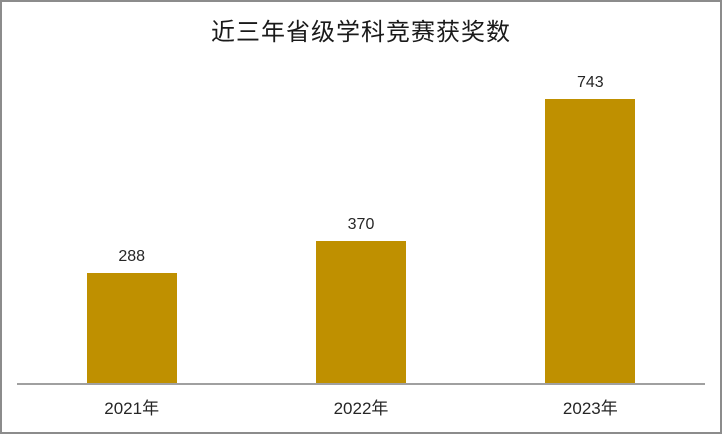 The image size is (722, 434). What do you see at coordinates (361, 32) in the screenshot?
I see `chart-title: 近三年省级学科竞赛获奖数` at bounding box center [361, 32].